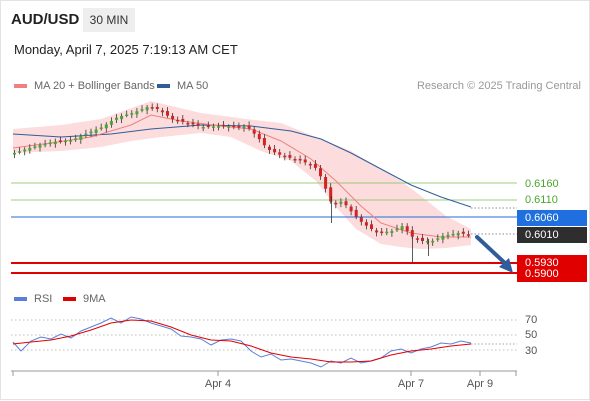  Describe the element at coordinates (264, 373) in the screenshot. I see `time-axis` at that location.